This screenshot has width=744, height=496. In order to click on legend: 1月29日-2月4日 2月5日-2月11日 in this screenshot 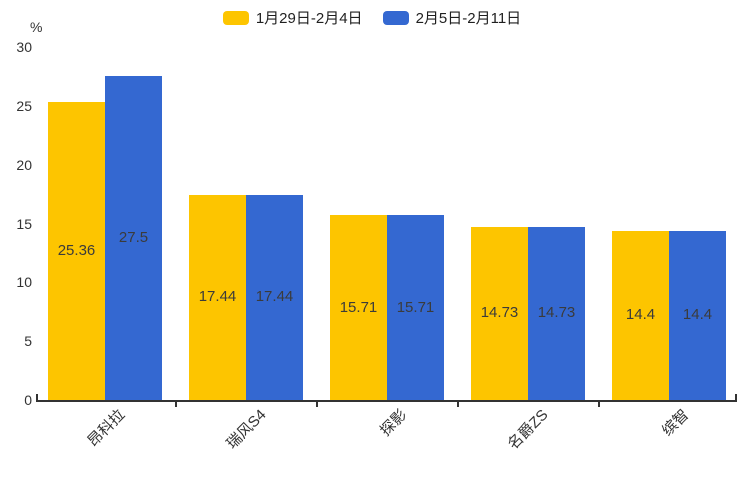, I will do `click(372, 18)`.